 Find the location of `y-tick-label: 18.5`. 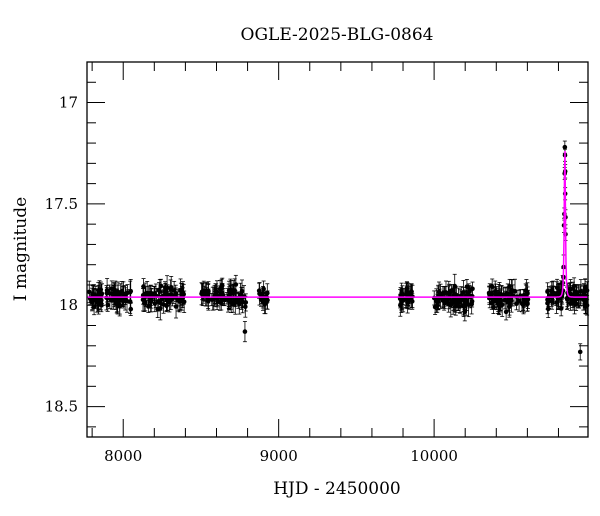

y-tick-label: 18.5 is located at coordinates (61, 407).